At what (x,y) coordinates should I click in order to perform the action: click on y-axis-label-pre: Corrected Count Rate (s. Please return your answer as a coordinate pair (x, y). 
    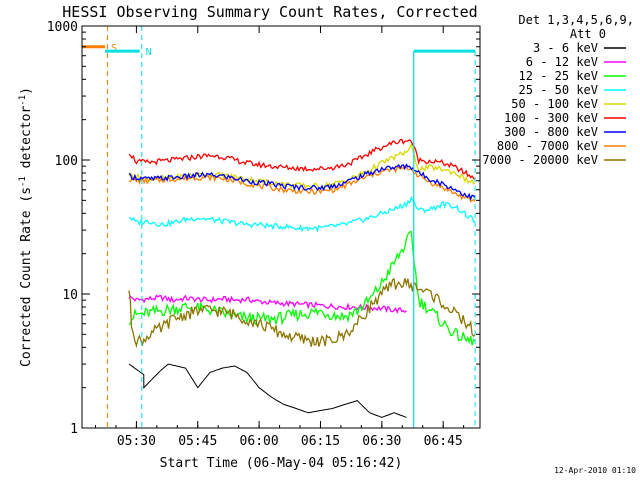
    Looking at the image, I should click on (26, 277).